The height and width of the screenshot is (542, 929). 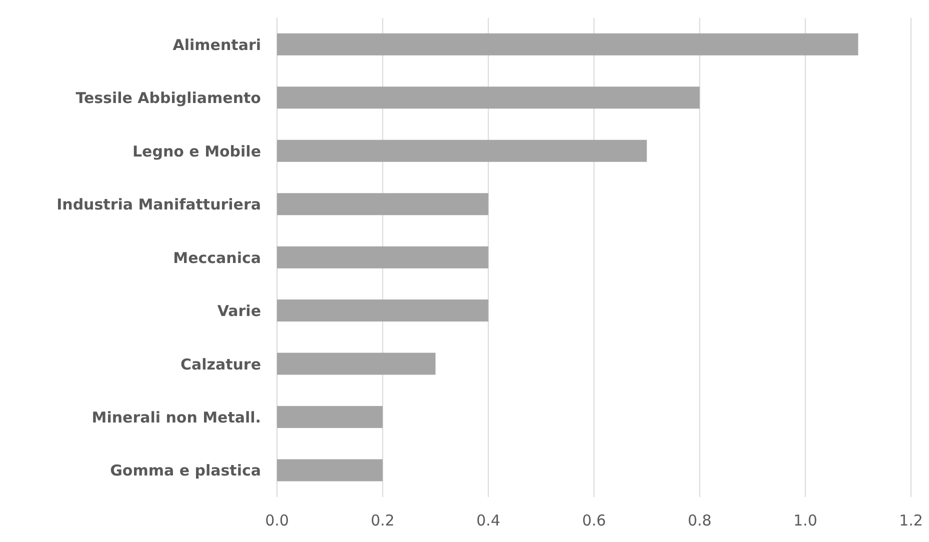 What do you see at coordinates (158, 205) in the screenshot?
I see `y-tick-label: Industria Manifatturiera` at bounding box center [158, 205].